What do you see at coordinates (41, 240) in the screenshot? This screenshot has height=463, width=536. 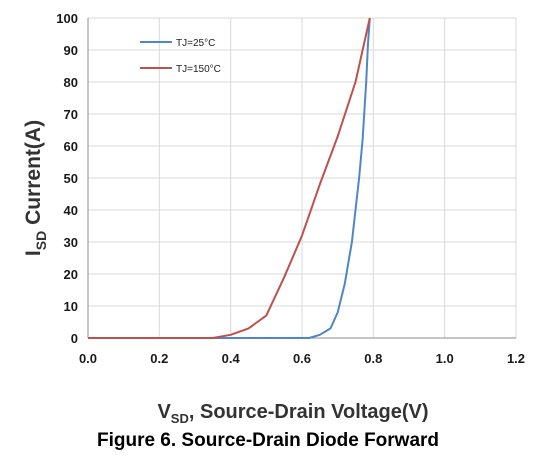 I see `y-axis-label-sub: SD` at bounding box center [41, 240].